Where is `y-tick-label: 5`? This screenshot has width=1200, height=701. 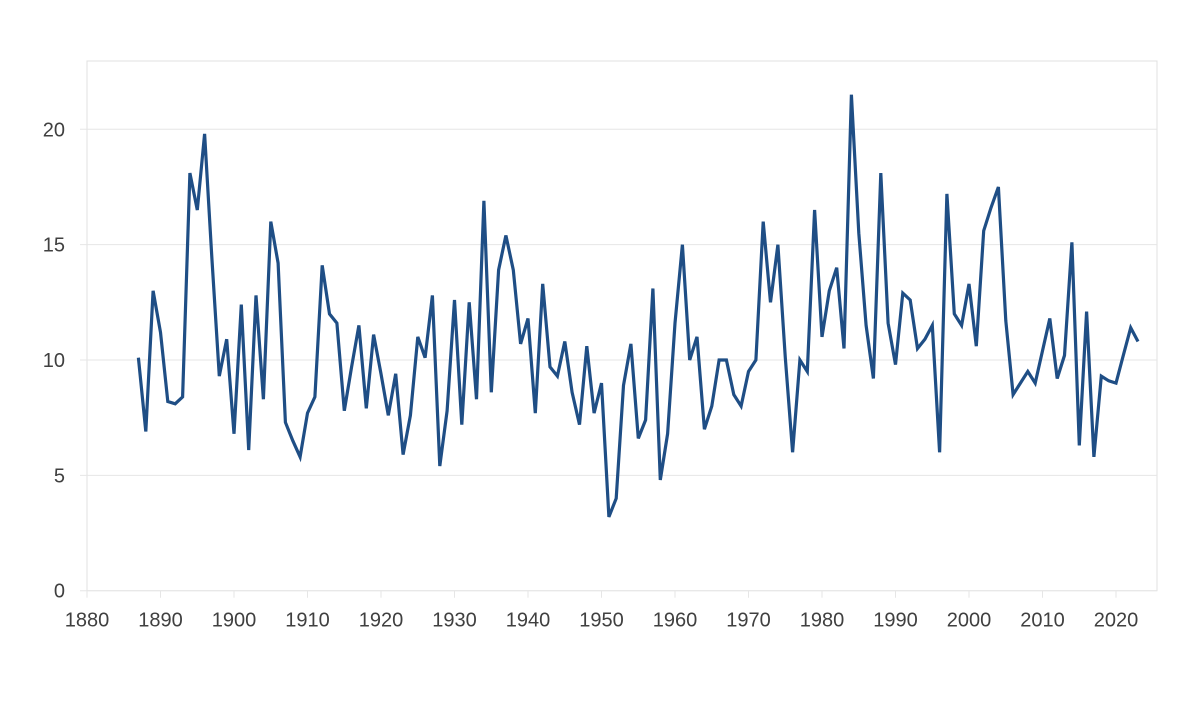 y-tick-label: 5 is located at coordinates (59, 476).